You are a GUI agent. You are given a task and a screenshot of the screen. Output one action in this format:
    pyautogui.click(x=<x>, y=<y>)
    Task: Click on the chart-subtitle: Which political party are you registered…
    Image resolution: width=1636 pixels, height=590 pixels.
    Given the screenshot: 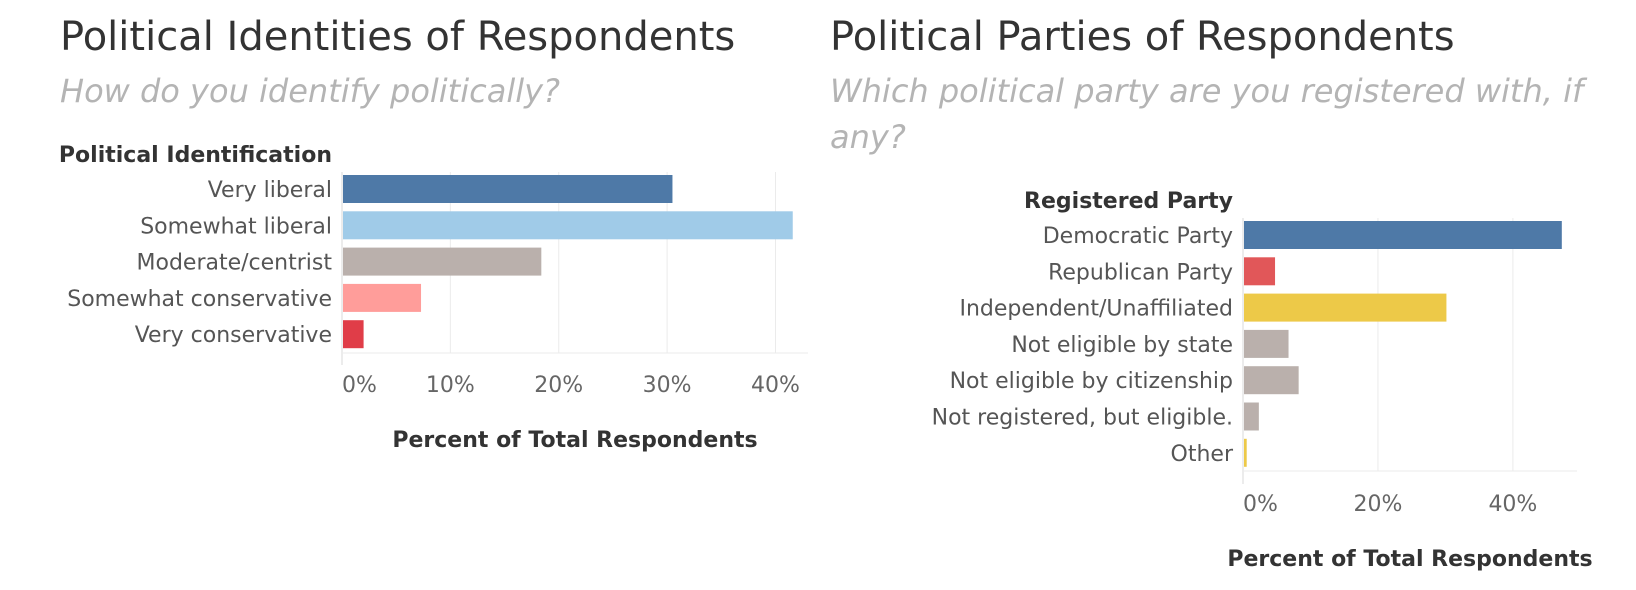 What is the action you would take?
    pyautogui.click(x=1207, y=114)
    